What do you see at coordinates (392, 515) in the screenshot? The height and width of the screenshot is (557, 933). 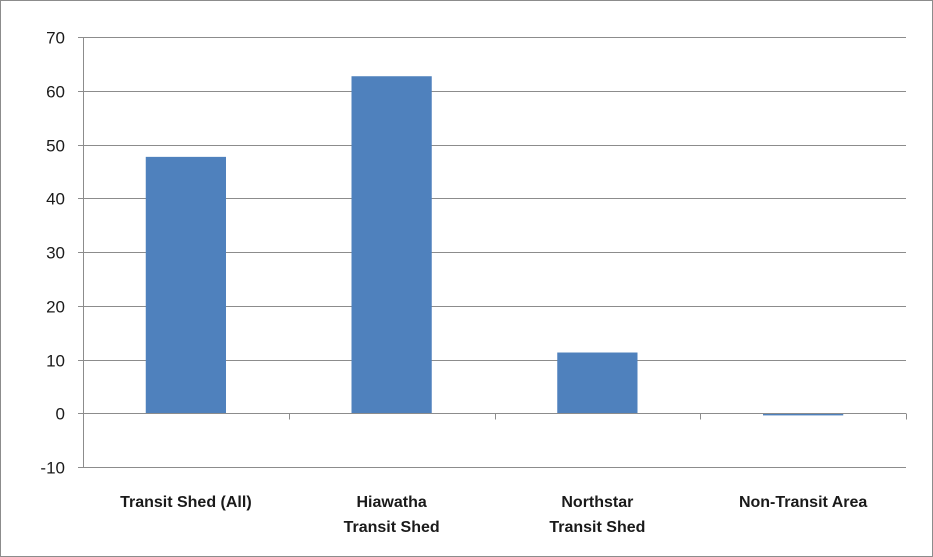 I see `x-tick-label: Hiawatha Transit Shed` at bounding box center [392, 515].